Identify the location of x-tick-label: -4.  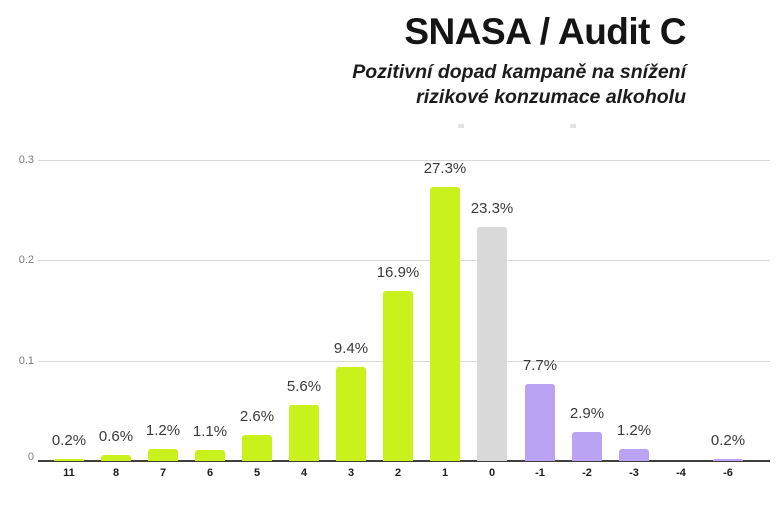
(681, 473).